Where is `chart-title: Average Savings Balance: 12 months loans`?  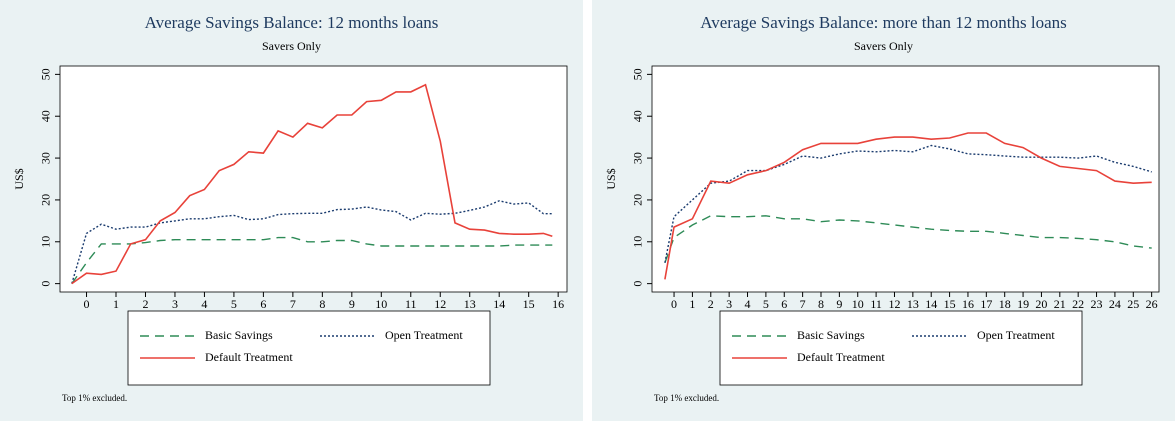 chart-title: Average Savings Balance: 12 months loans is located at coordinates (292, 22).